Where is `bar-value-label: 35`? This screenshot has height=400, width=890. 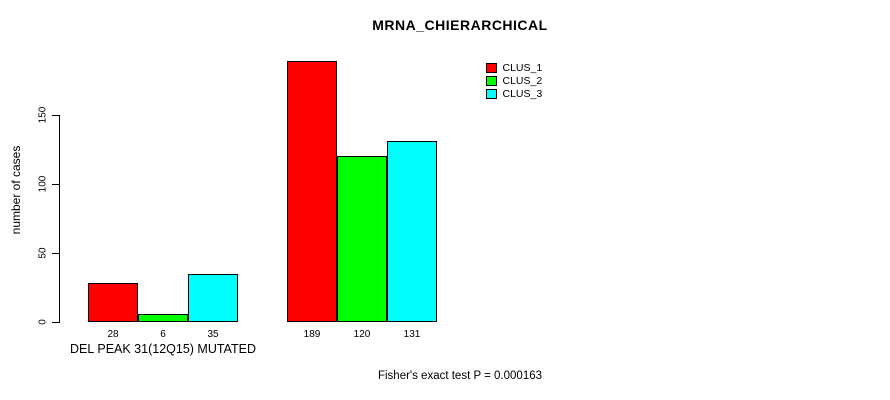 bar-value-label: 35 is located at coordinates (213, 334).